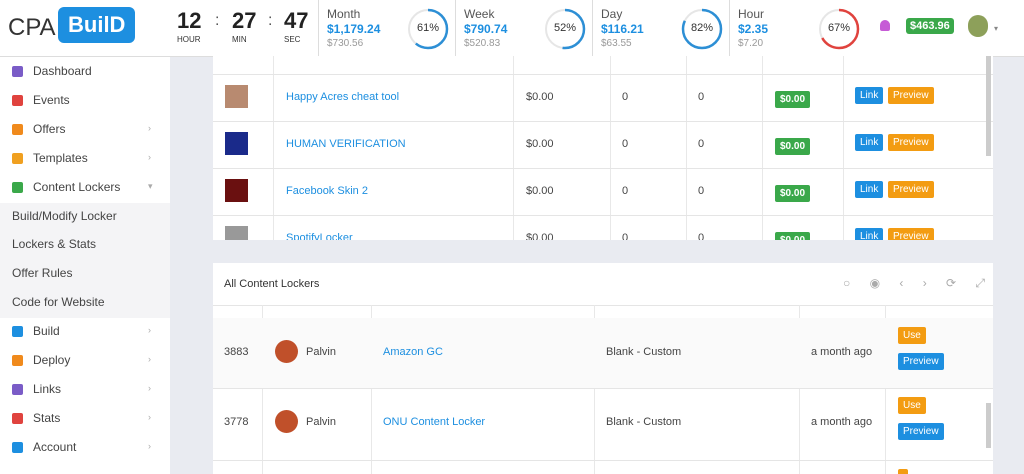 The height and width of the screenshot is (474, 1024). What do you see at coordinates (77, 186) in the screenshot?
I see `menu-item: Content Lockers` at bounding box center [77, 186].